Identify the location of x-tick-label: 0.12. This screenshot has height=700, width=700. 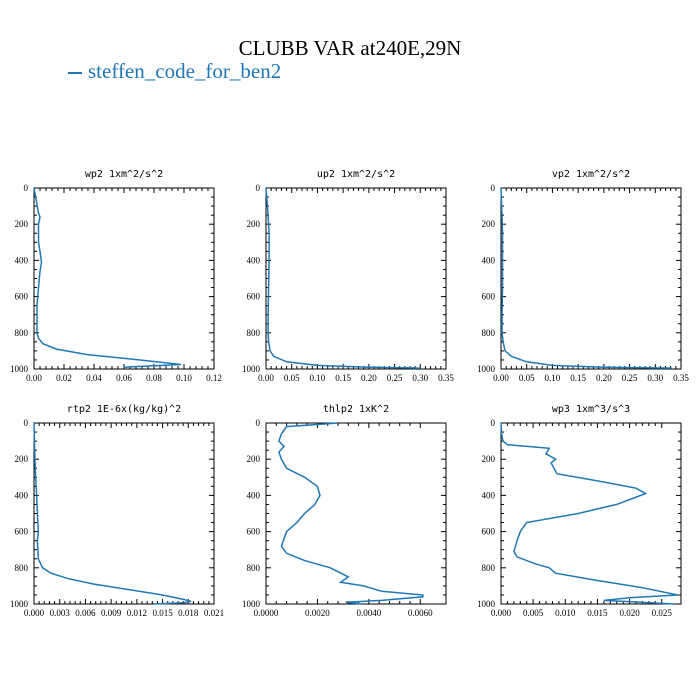
(214, 378).